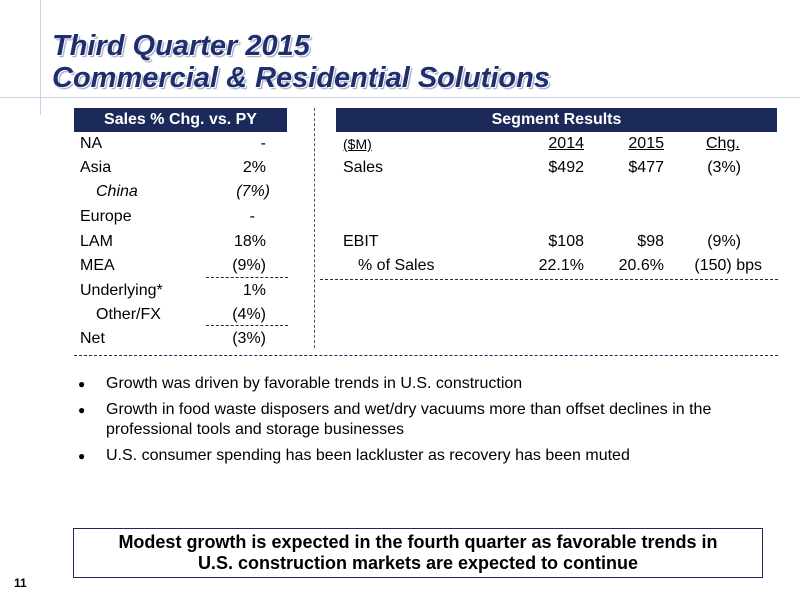 The width and height of the screenshot is (800, 600). I want to click on segment-value-2014: $108, so click(566, 241).